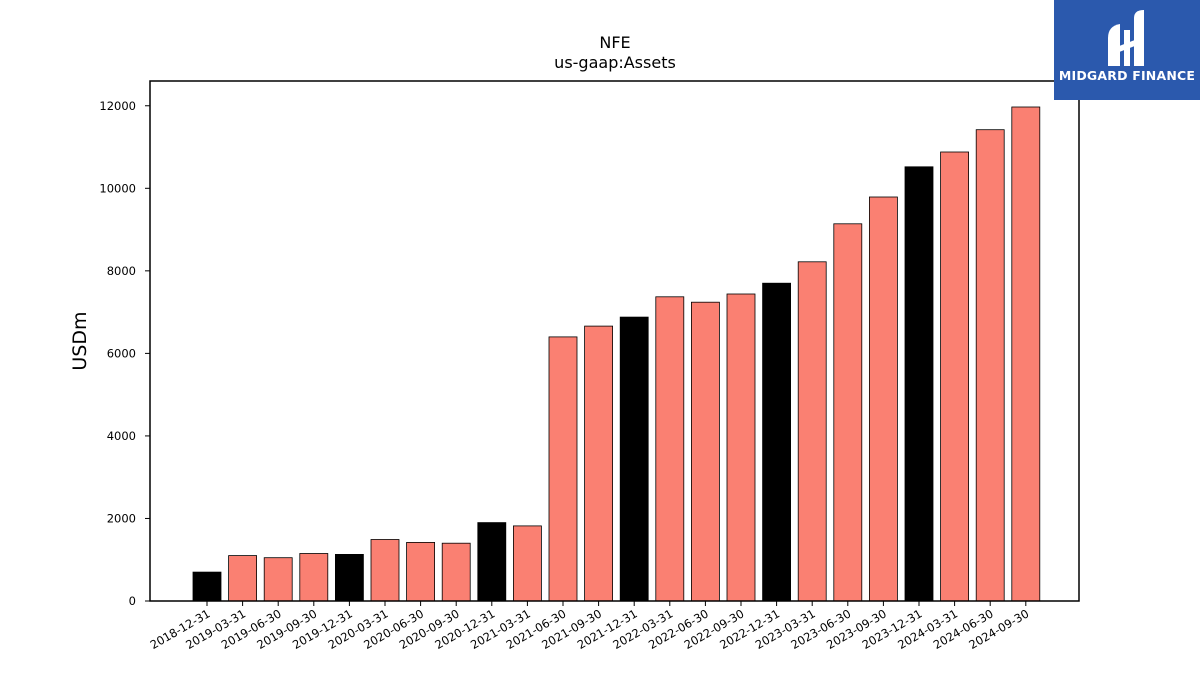 Image resolution: width=1200 pixels, height=675 pixels. What do you see at coordinates (1126, 38) in the screenshot?
I see `midgard-logo-icon` at bounding box center [1126, 38].